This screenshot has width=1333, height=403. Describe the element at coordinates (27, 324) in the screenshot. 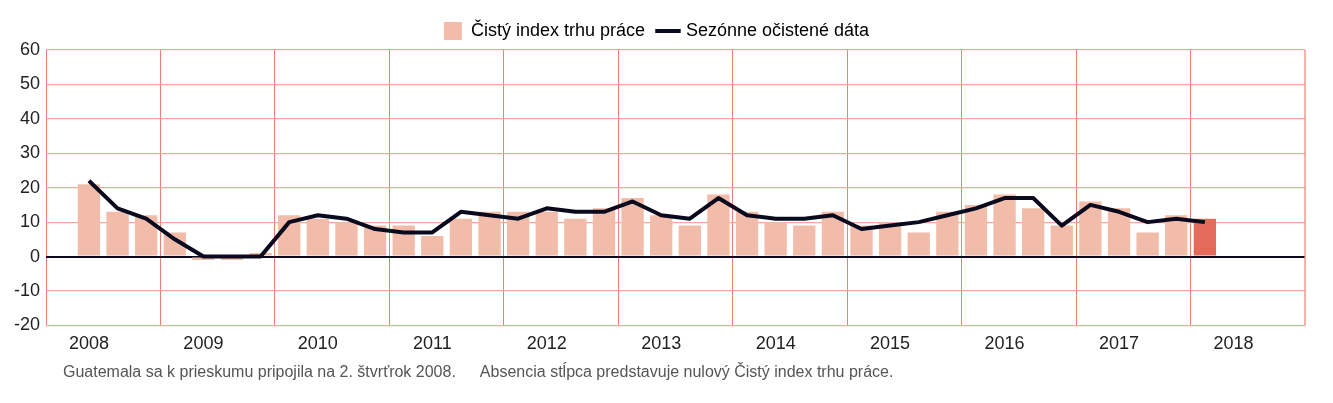

I see `y-tick-label: -20` at that location.